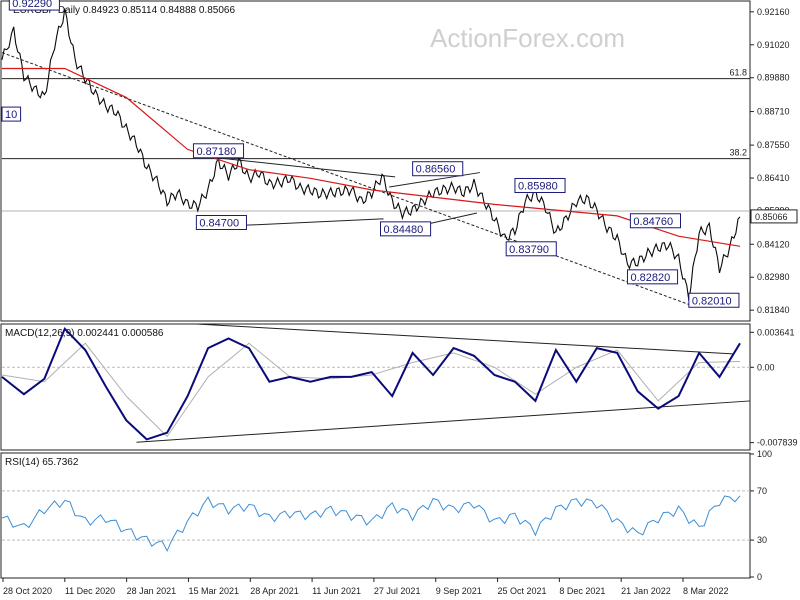  Describe the element at coordinates (777, 443) in the screenshot. I see `macd-y-tick-label: -0.007839` at that location.